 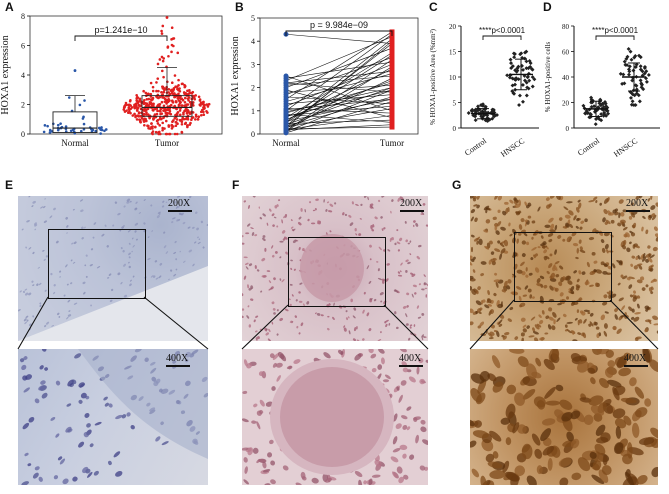 I want to click on y-tick-label: 80, so click(x=566, y=27).